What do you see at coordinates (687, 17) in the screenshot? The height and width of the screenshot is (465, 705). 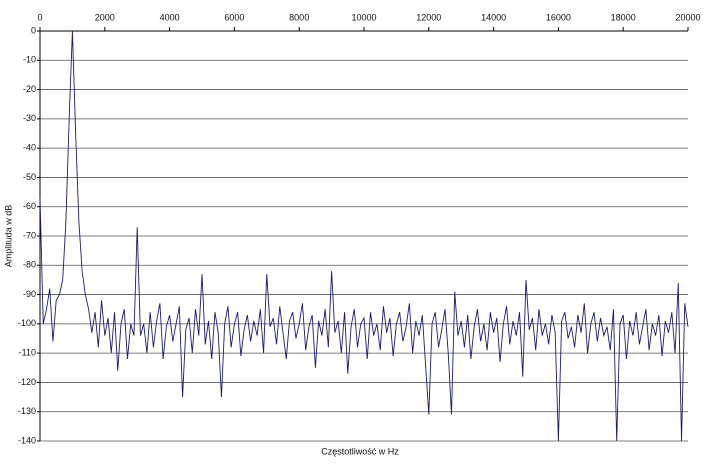 I see `x-tick-label: 20000` at bounding box center [687, 17].